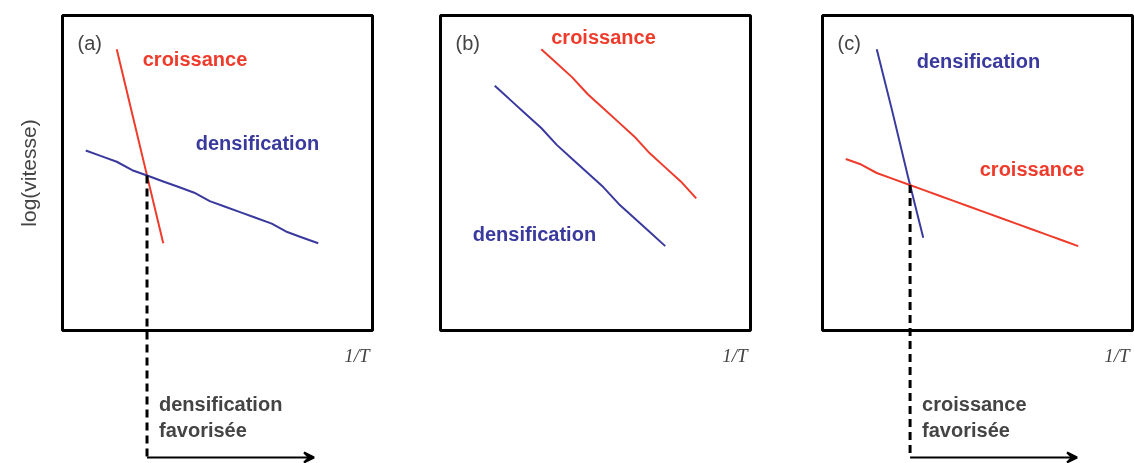 The image size is (1134, 463). What do you see at coordinates (849, 42) in the screenshot?
I see `chart-title: (c)` at bounding box center [849, 42].